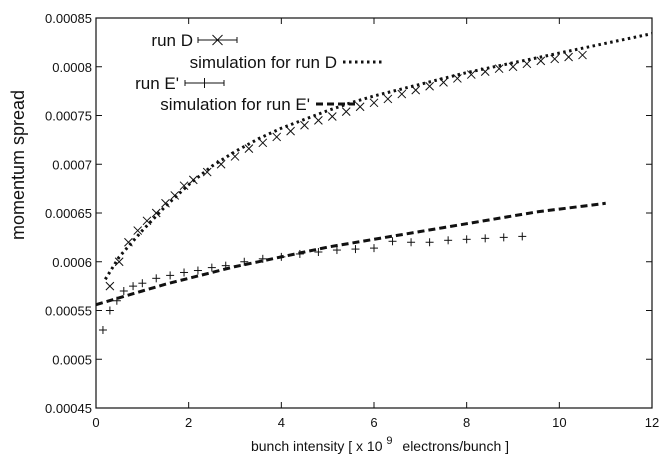 This screenshot has height=455, width=661. What do you see at coordinates (466, 422) in the screenshot?
I see `x-tick-label: 8` at bounding box center [466, 422].